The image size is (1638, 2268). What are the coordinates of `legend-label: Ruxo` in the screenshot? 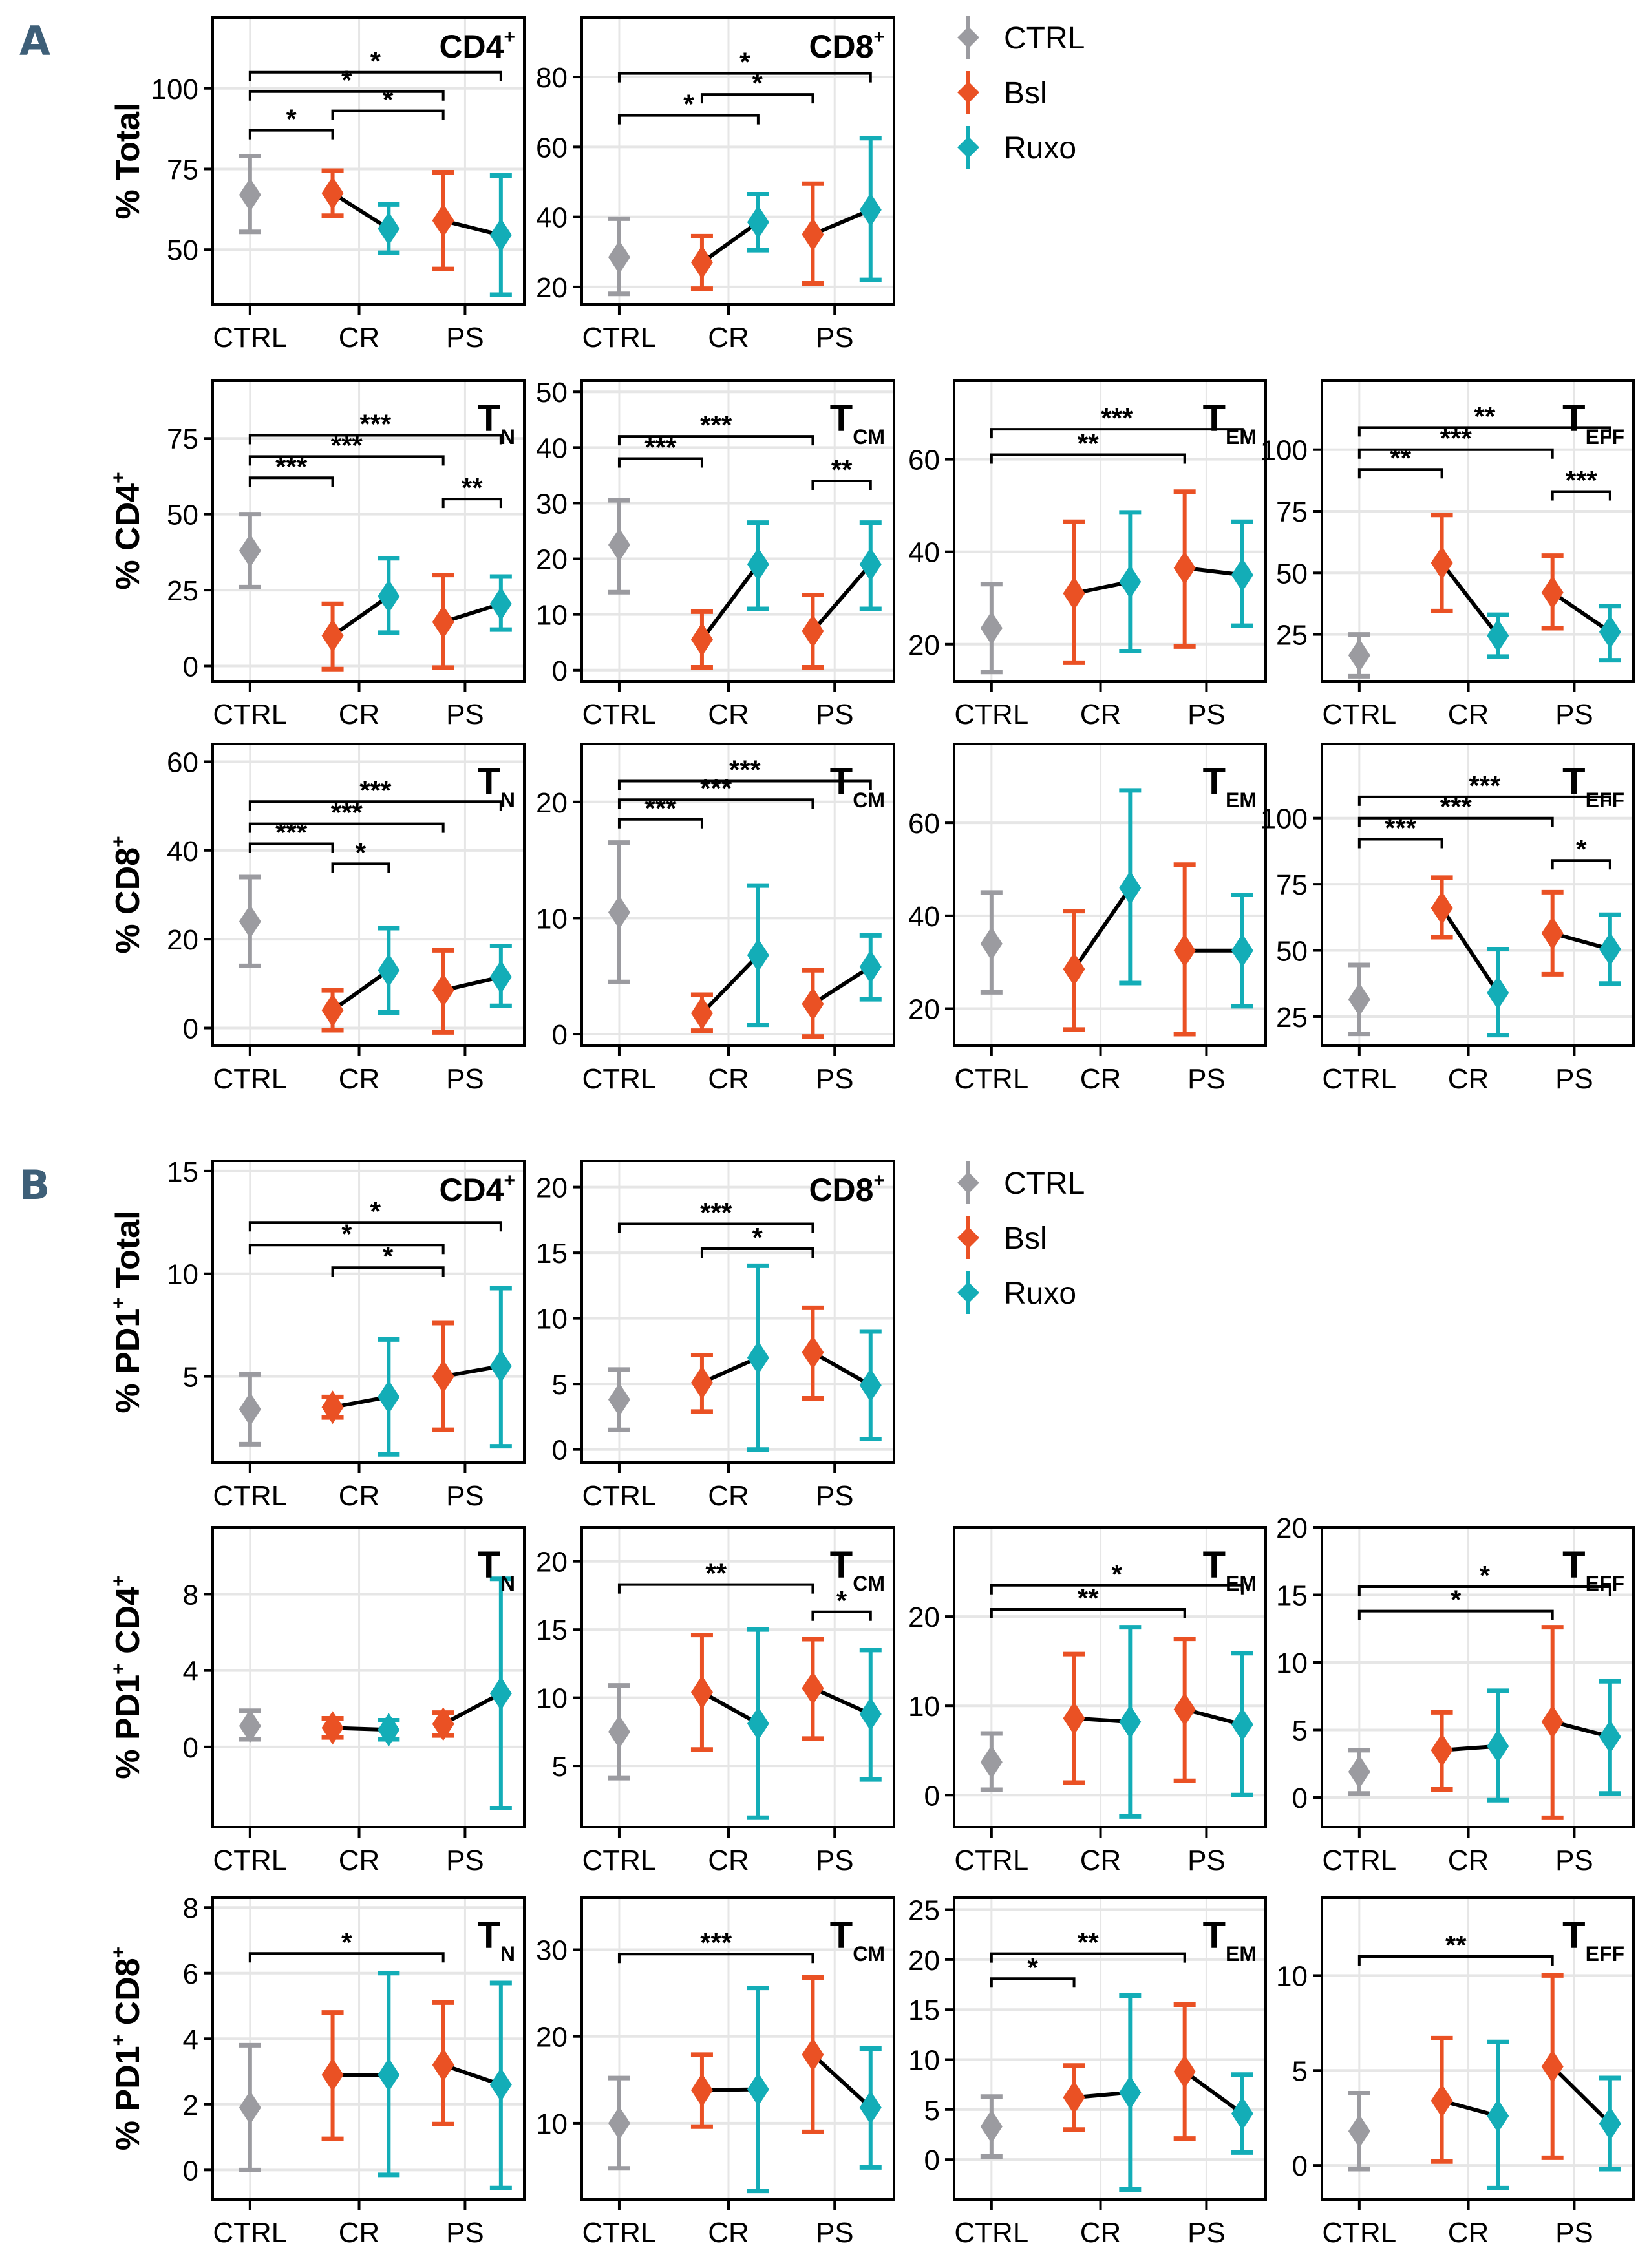 It's located at (1040, 1294).